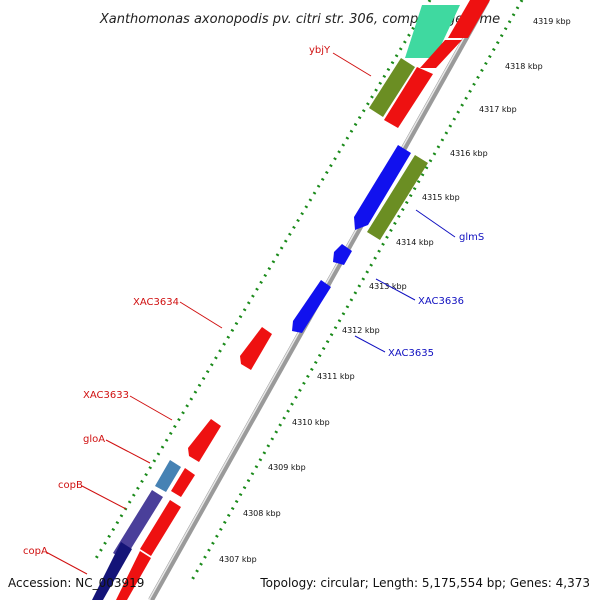 This screenshot has width=600, height=600. Describe the element at coordinates (76, 583) in the screenshot. I see `accession-text: Accession: NC_003919` at that location.